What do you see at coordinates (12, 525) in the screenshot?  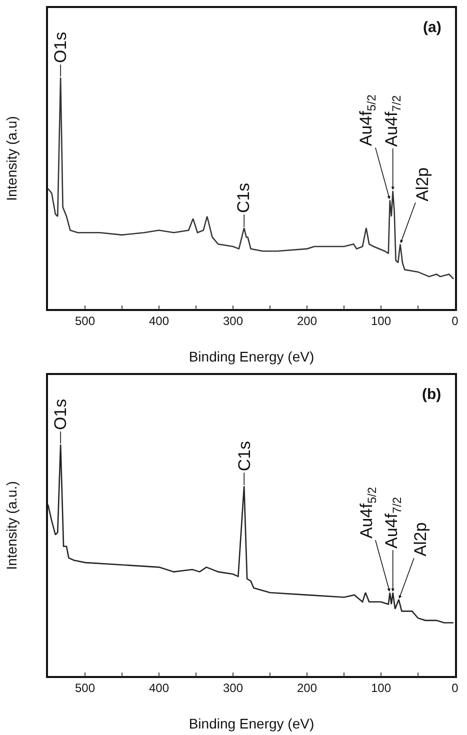 I see `y-axis-title: Intensity (a.u.)` at bounding box center [12, 525].